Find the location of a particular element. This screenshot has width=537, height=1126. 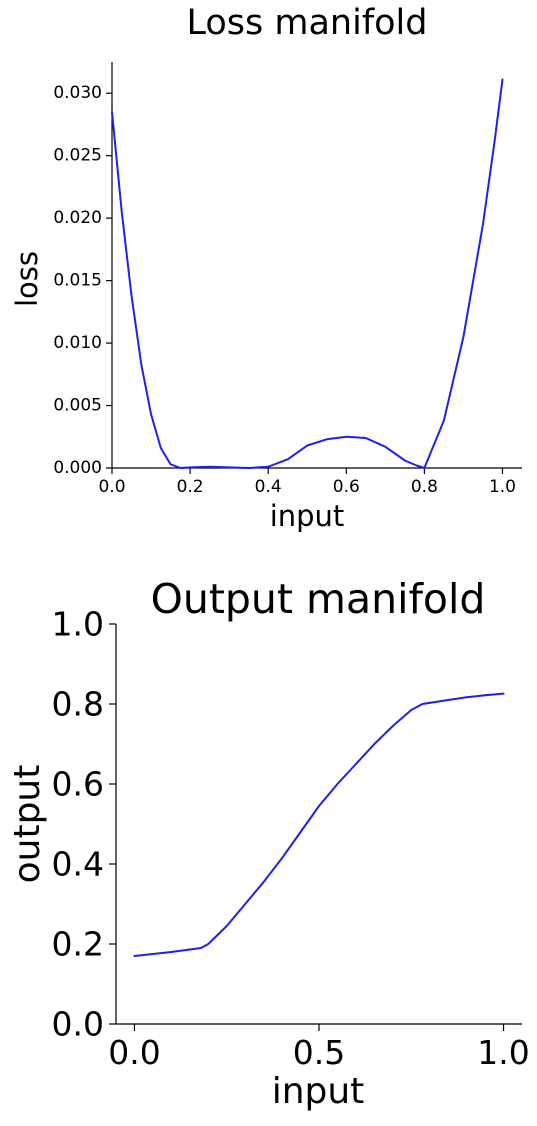

y-axis-label: output is located at coordinates (27, 824).